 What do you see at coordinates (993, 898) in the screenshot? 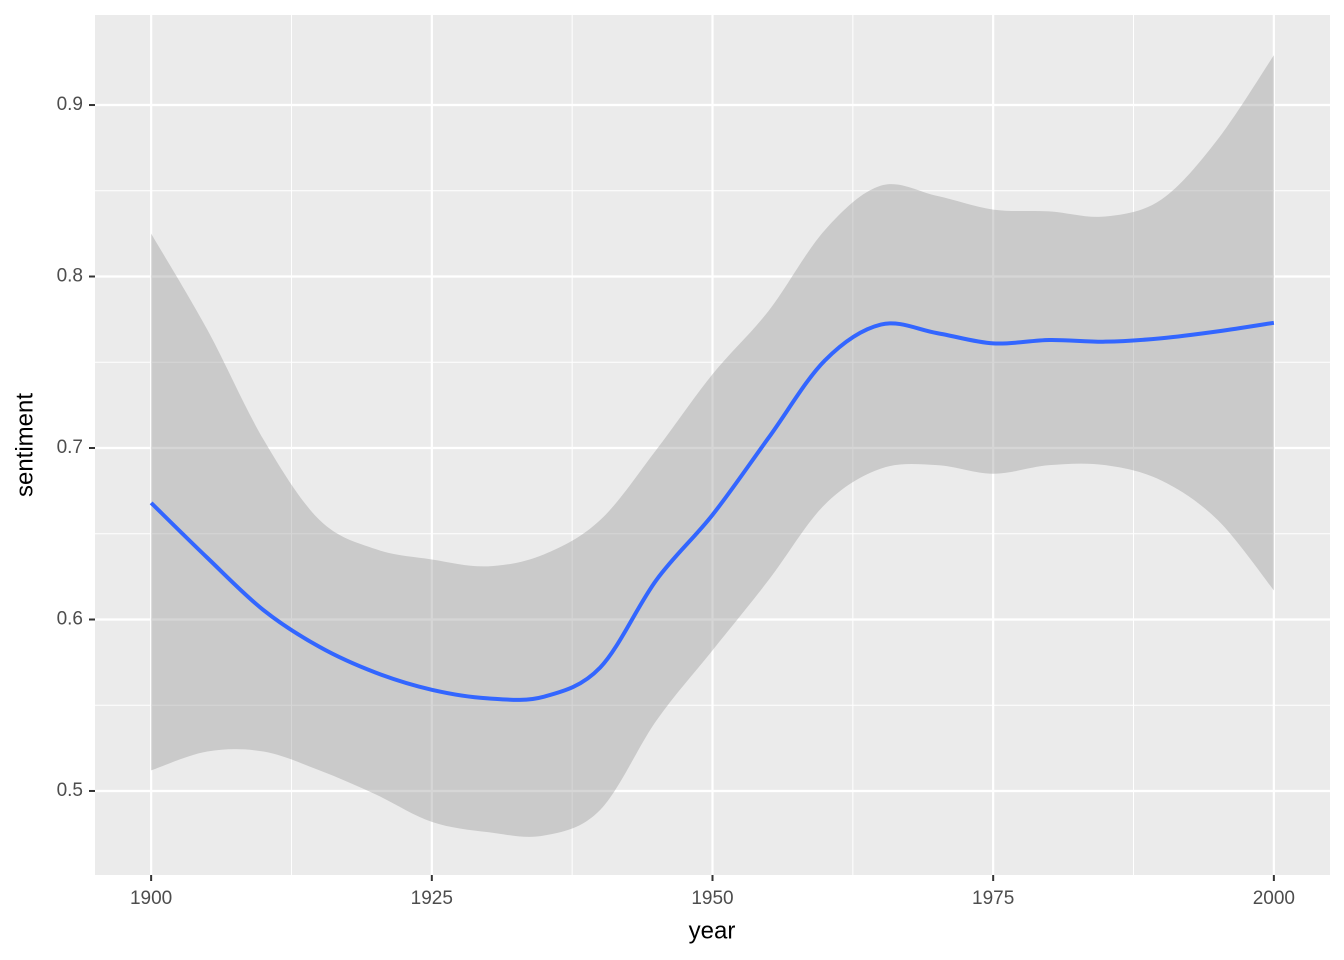
I see `x-tick-label: 1975` at bounding box center [993, 898].